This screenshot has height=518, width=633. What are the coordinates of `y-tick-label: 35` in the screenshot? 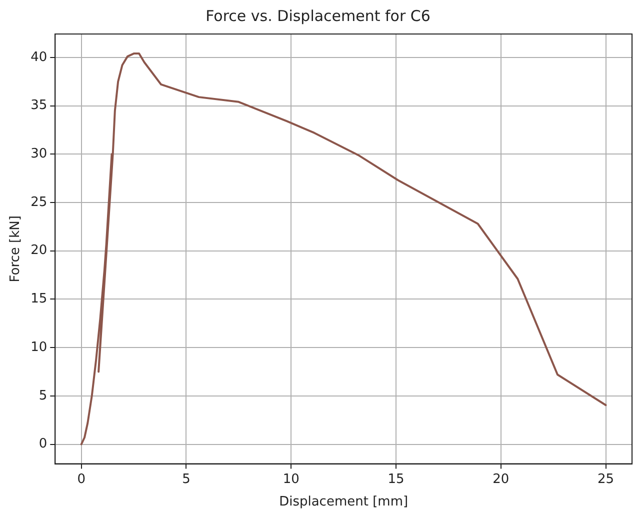 It's located at (39, 106).